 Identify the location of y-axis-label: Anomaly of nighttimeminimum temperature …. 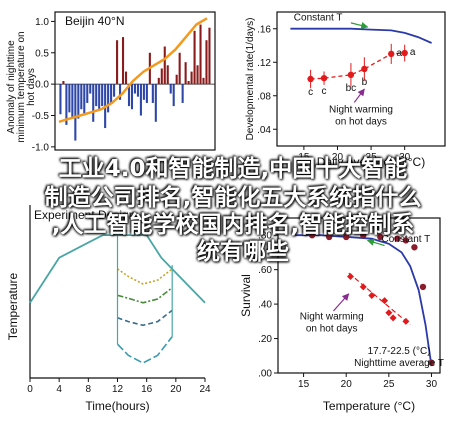
(21, 86).